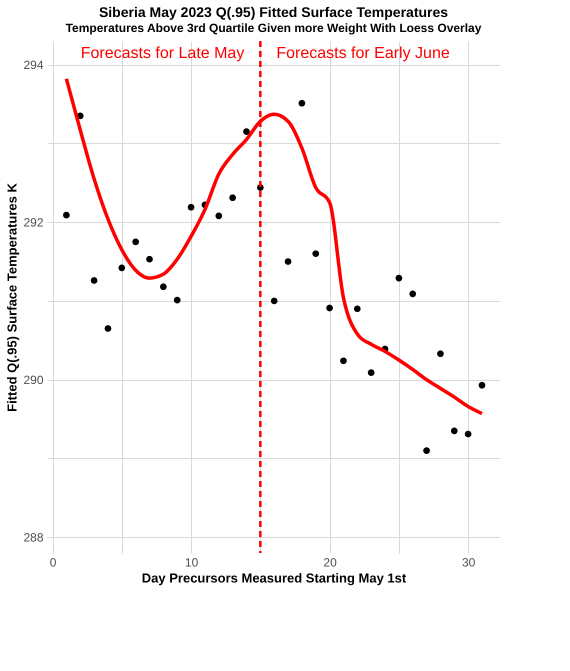  I want to click on y-tick-label: 290, so click(33, 380).